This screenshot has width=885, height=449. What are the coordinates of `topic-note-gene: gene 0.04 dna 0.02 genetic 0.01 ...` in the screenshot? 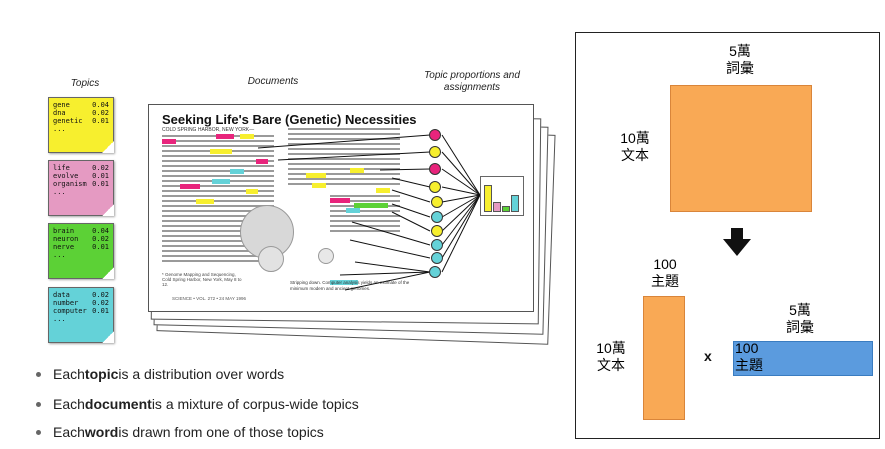 It's located at (81, 125).